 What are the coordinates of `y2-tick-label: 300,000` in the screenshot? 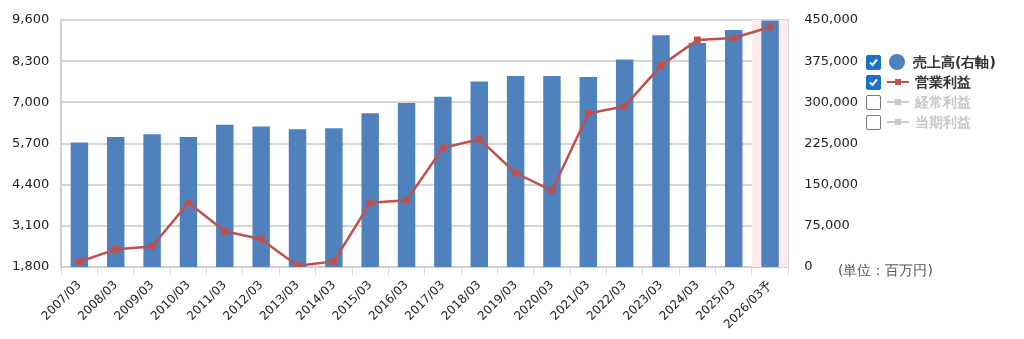 It's located at (831, 101).